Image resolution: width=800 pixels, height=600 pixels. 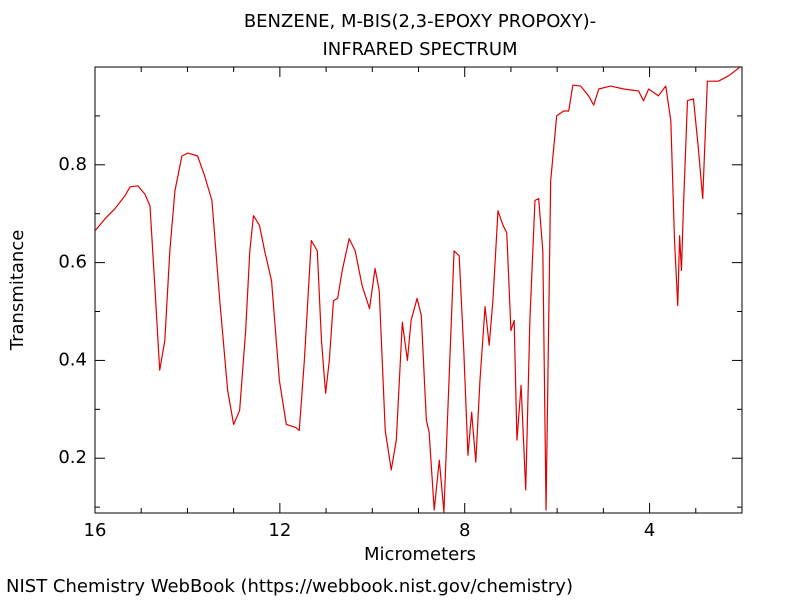 I want to click on x-tick-label: 8, so click(x=464, y=530).